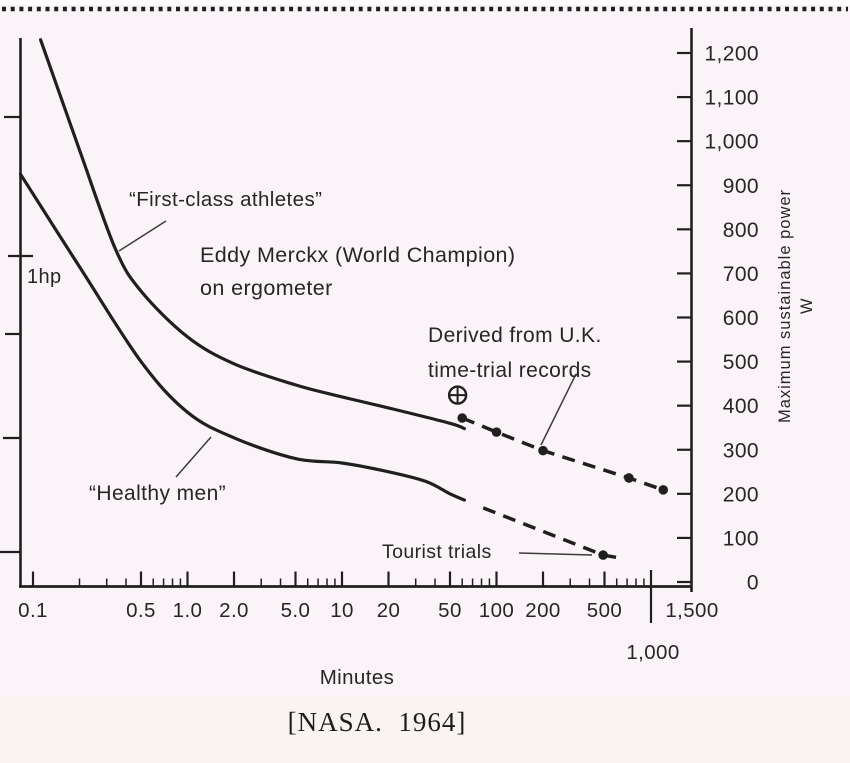  Describe the element at coordinates (377, 722) in the screenshot. I see `figure-citation: [NASA. 1964]` at that location.